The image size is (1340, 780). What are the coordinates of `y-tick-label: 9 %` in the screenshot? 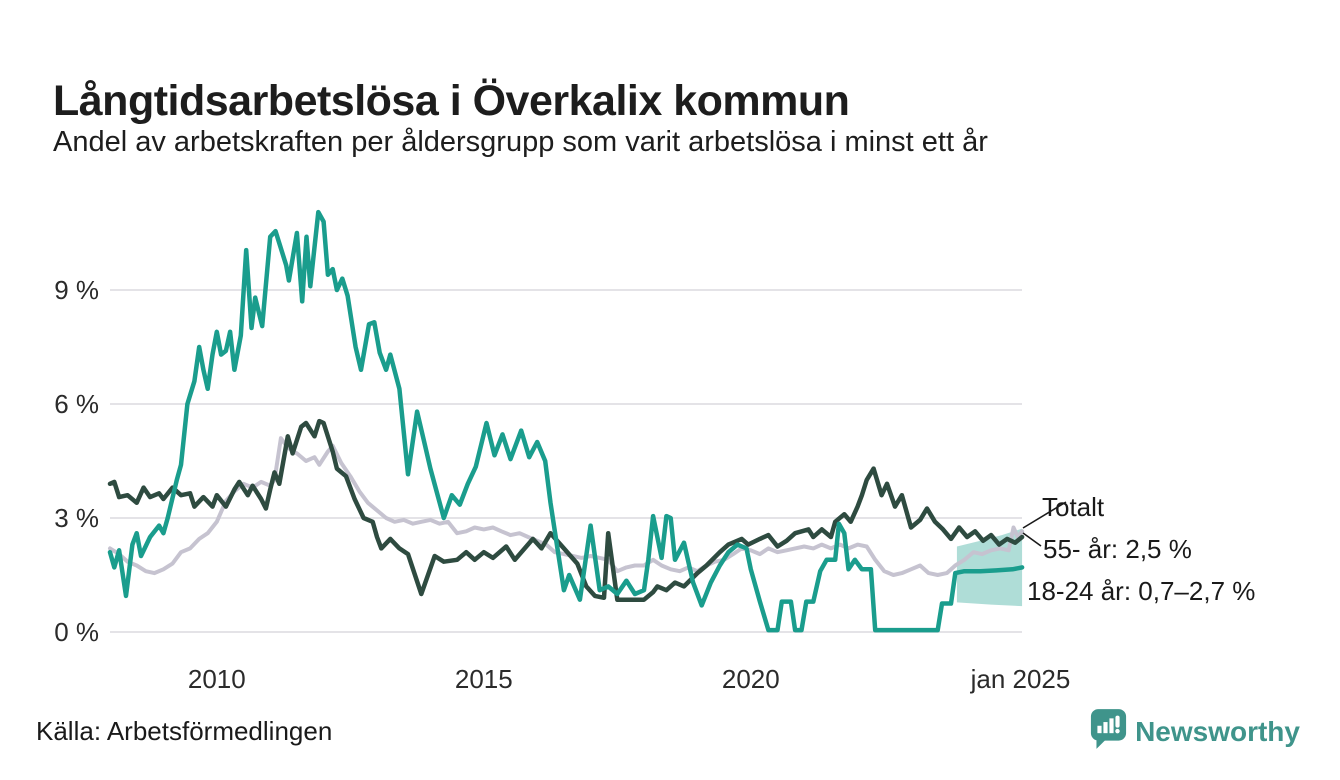 It's located at (76, 290).